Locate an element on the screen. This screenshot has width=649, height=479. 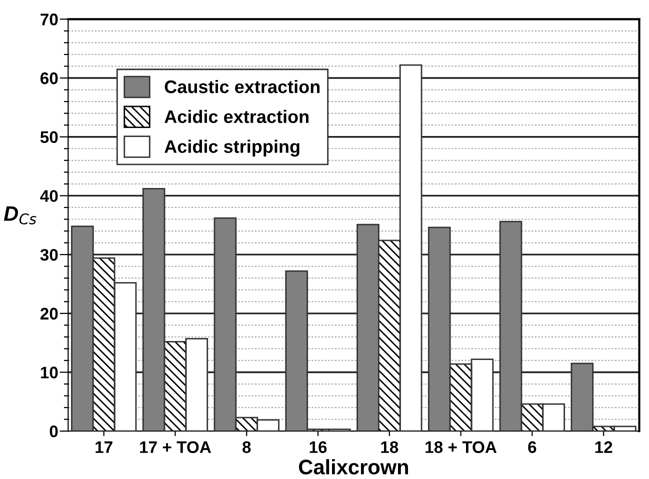
x-axis-title: Calixcrown is located at coordinates (353, 466).